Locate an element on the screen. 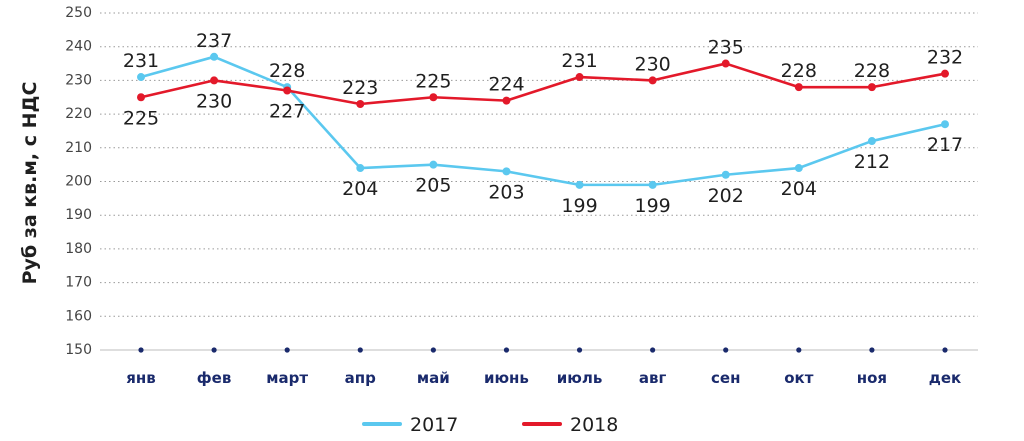 The width and height of the screenshot is (1024, 441). y-tick-200: 200 is located at coordinates (78, 182).